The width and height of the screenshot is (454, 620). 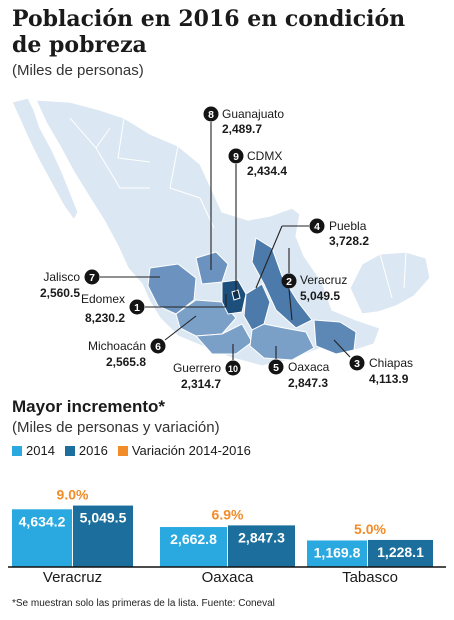 I want to click on state-value-10: 2,314.7, so click(x=201, y=384).